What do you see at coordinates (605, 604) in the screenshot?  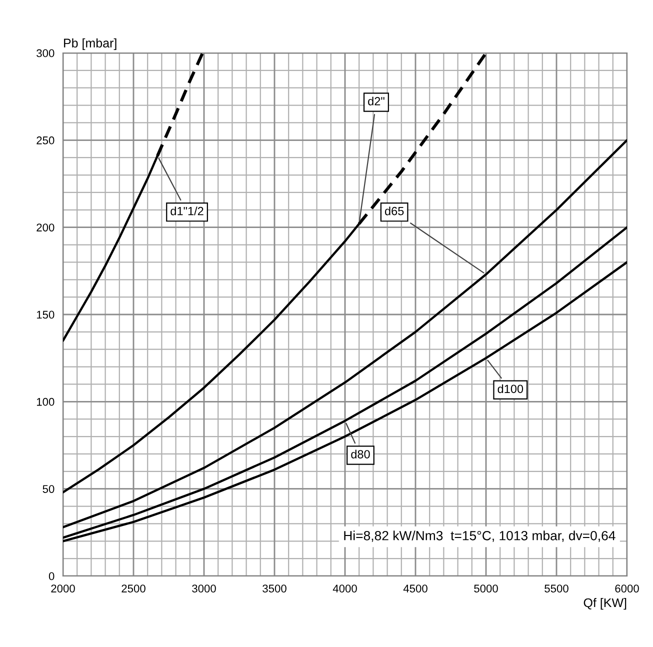 I see `x-axis-title: Qf [KW]` at bounding box center [605, 604].